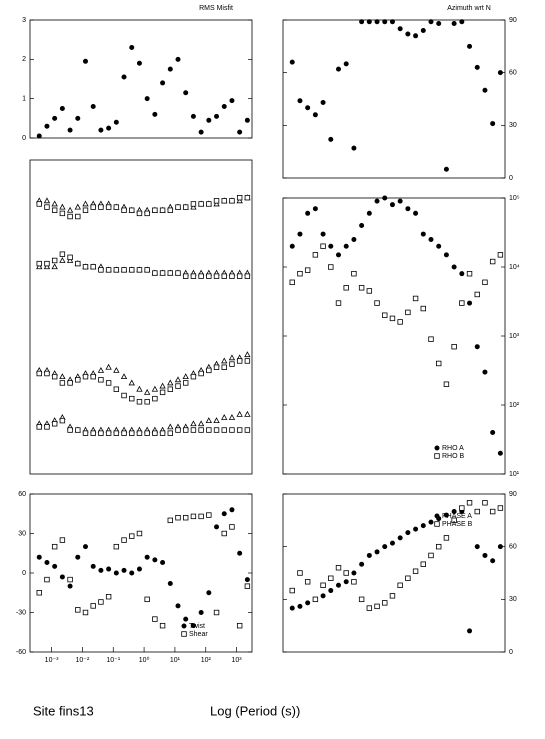 This screenshot has width=545, height=739. Describe the element at coordinates (113, 660) in the screenshot. I see `x-tick-label: 10⁻¹` at that location.